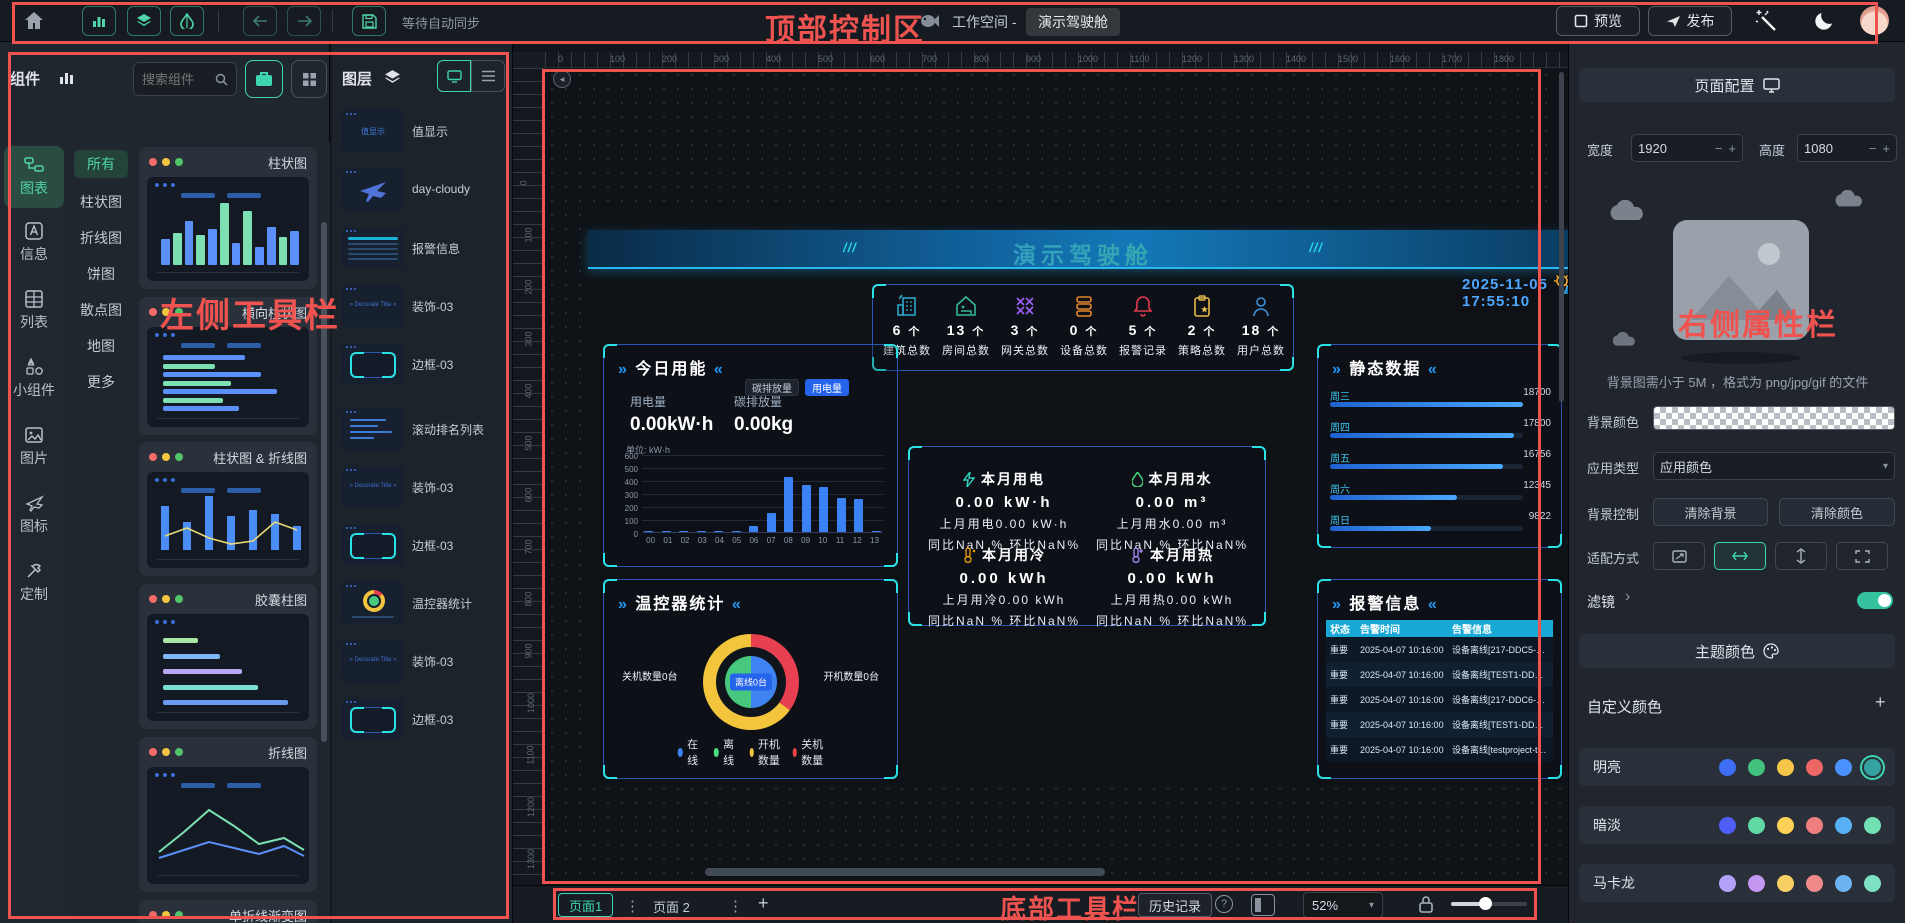 This screenshot has height=923, width=1905. Describe the element at coordinates (101, 202) in the screenshot. I see `category-bar: 柱状图` at that location.